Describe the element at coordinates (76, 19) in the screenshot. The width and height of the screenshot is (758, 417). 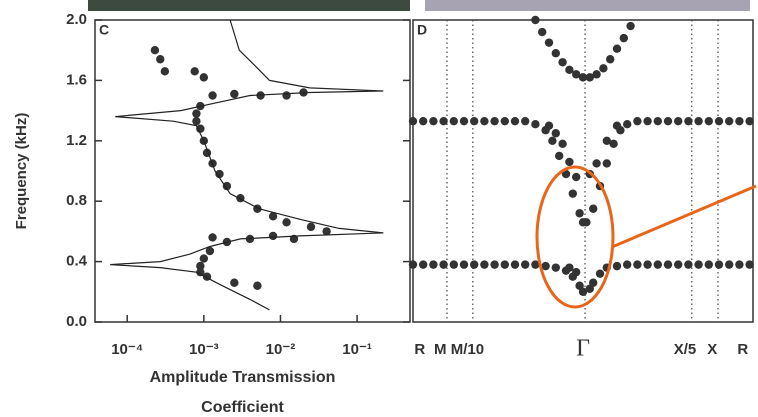
I see `y-tick-label: 2.0` at that location.